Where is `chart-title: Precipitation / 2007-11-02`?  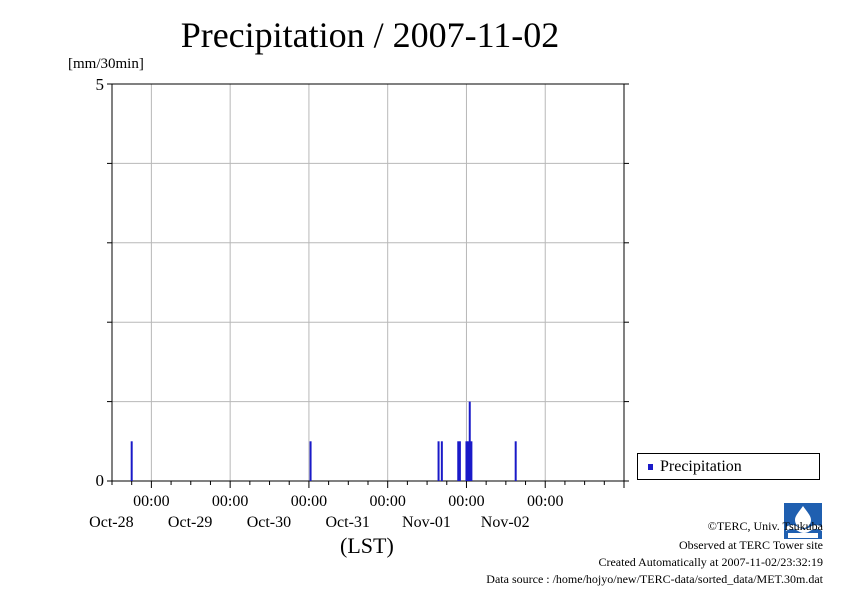
chart-title: Precipitation / 2007-11-02 is located at coordinates (370, 35).